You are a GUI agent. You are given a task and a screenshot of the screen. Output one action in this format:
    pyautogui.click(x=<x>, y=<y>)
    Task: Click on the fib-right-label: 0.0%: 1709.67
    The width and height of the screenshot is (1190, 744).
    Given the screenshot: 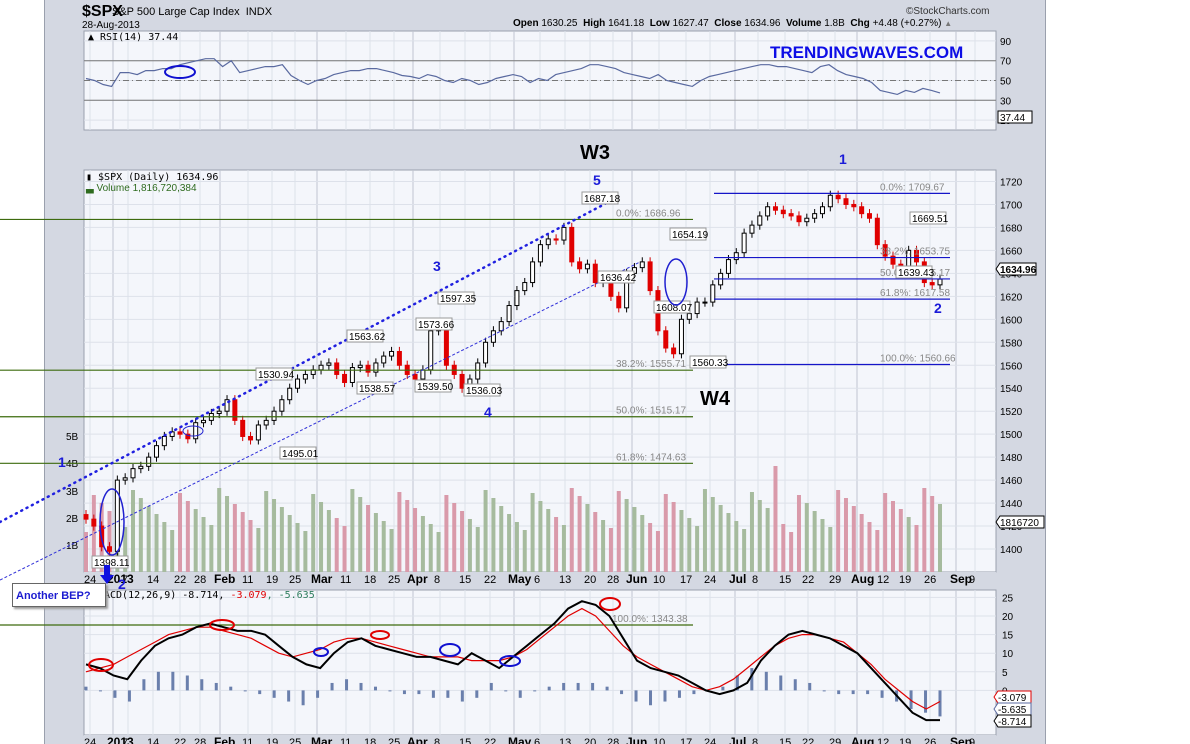 What is the action you would take?
    pyautogui.click(x=912, y=187)
    